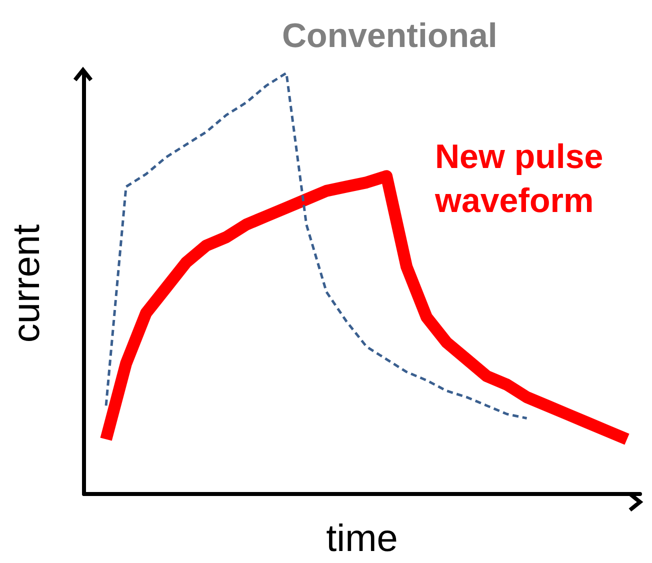 This screenshot has width=652, height=563. Describe the element at coordinates (362, 539) in the screenshot. I see `x-axis-title: time` at that location.